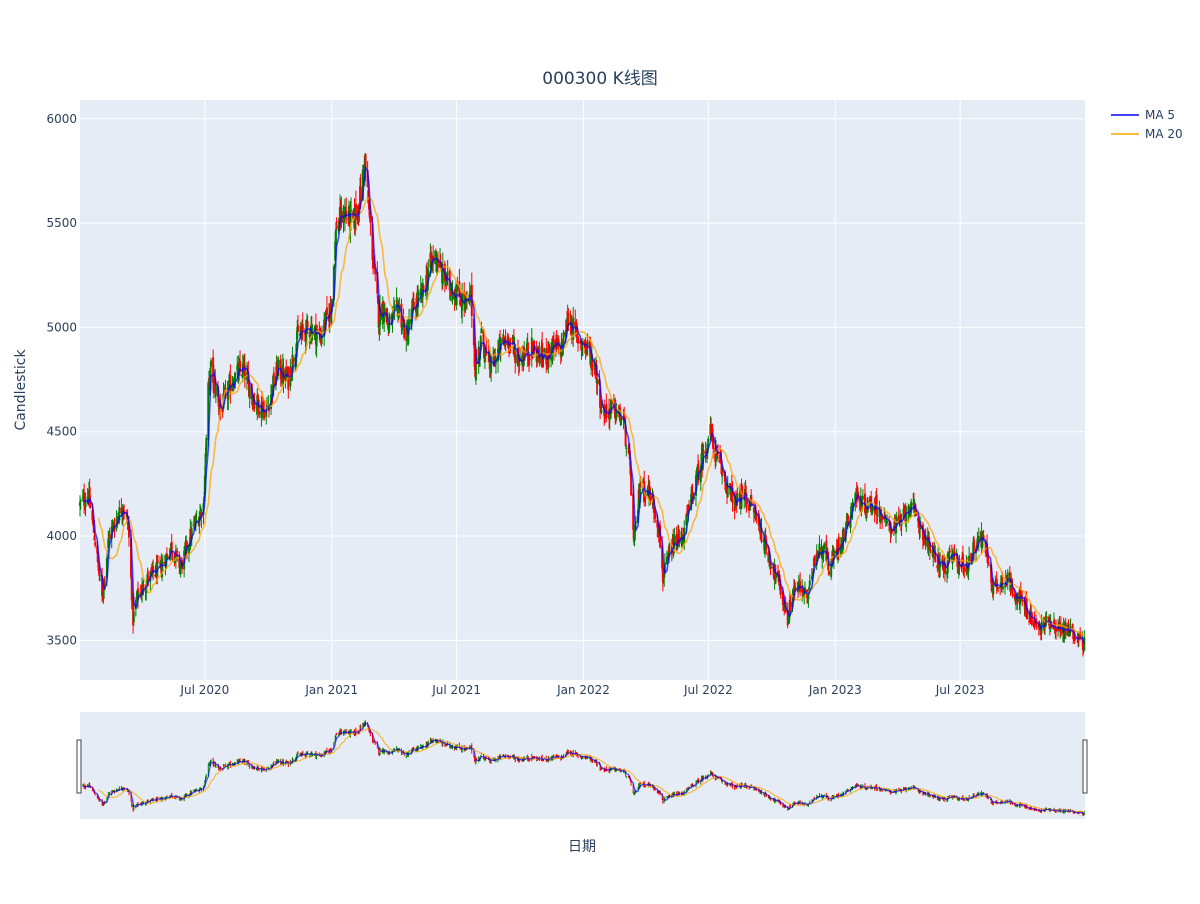 This screenshot has width=1200, height=904. I want to click on range-slider-background, so click(582, 765).